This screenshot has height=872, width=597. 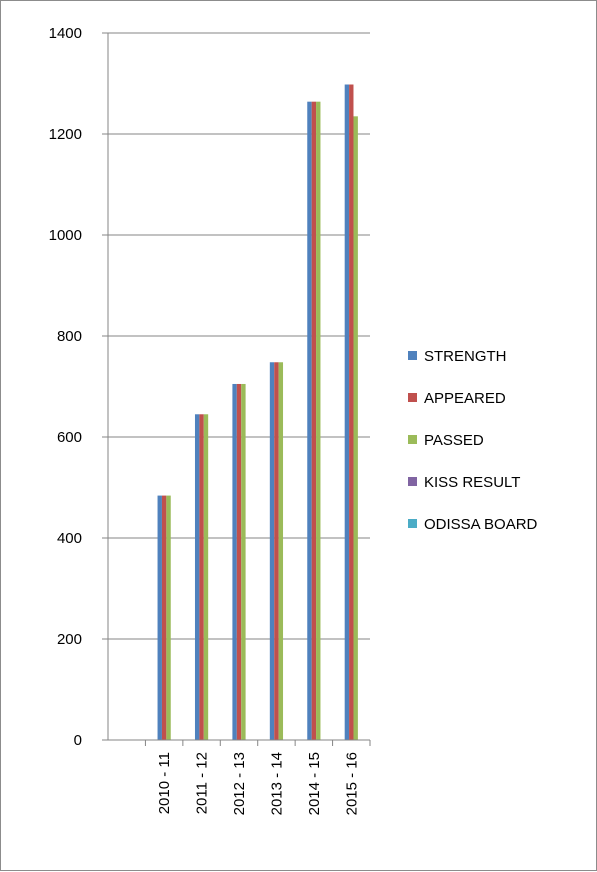 I want to click on x-tick-label: 2012 - 13, so click(x=239, y=783).